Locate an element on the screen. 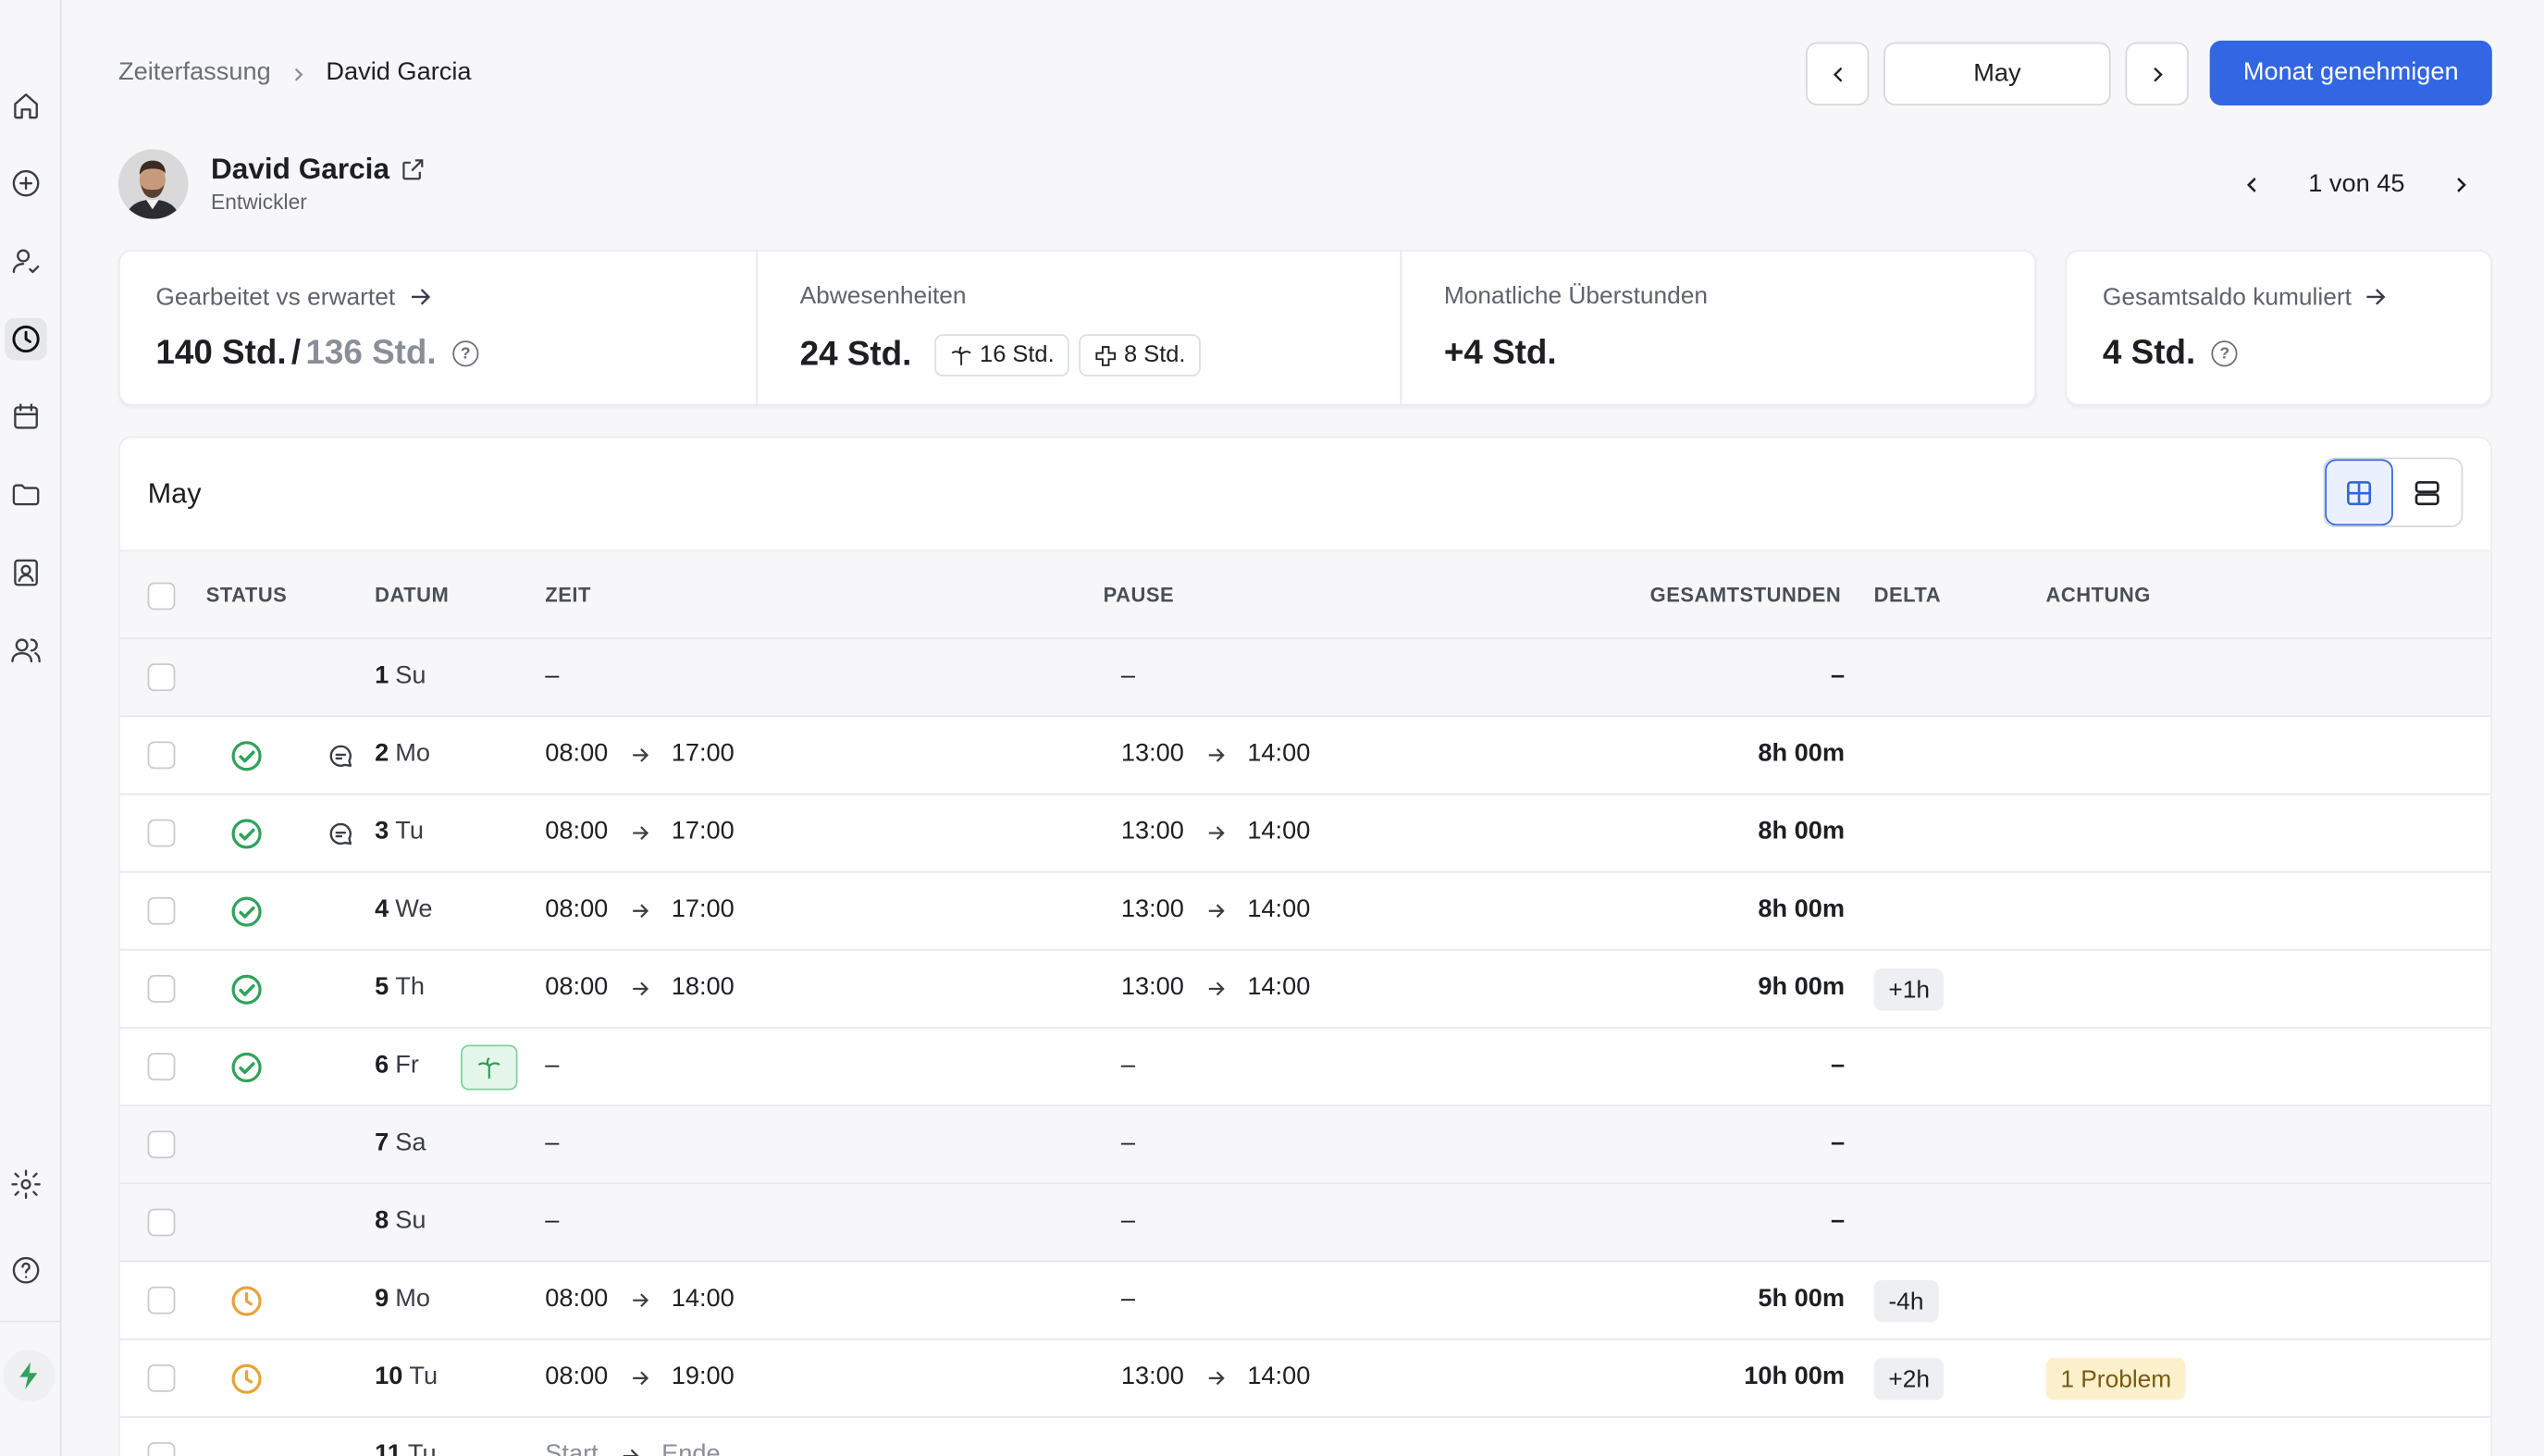 The width and height of the screenshot is (2544, 1456). settings-icon is located at coordinates (26, 1184).